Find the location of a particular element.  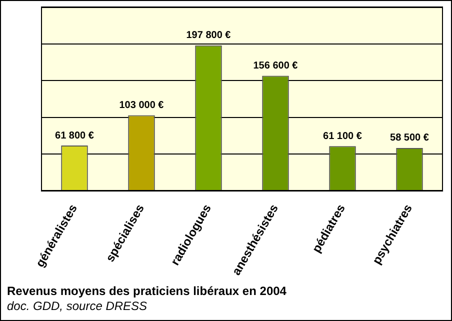

data-label: 61 800 € is located at coordinates (74, 136).